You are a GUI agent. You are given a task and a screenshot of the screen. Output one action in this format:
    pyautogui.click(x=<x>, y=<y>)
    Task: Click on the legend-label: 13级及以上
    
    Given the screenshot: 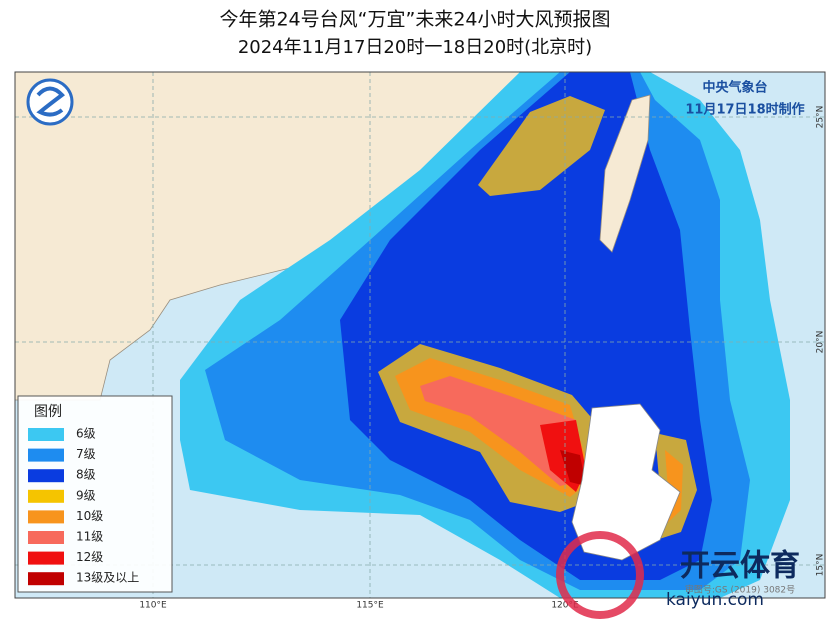 What is the action you would take?
    pyautogui.click(x=107, y=578)
    